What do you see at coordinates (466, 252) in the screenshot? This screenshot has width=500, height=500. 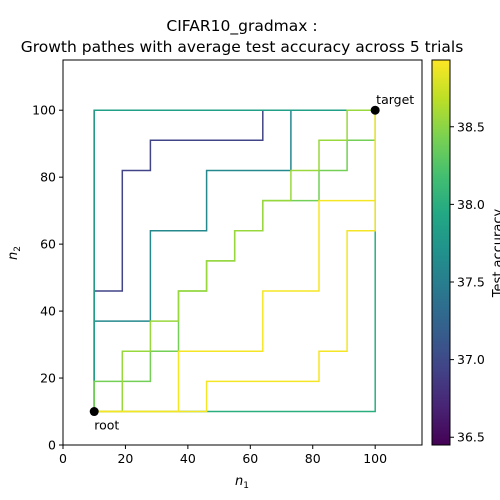 I see `colorbar: Test accuracy 36.5 37.0 37.5 38.0 38.5` at bounding box center [466, 252].